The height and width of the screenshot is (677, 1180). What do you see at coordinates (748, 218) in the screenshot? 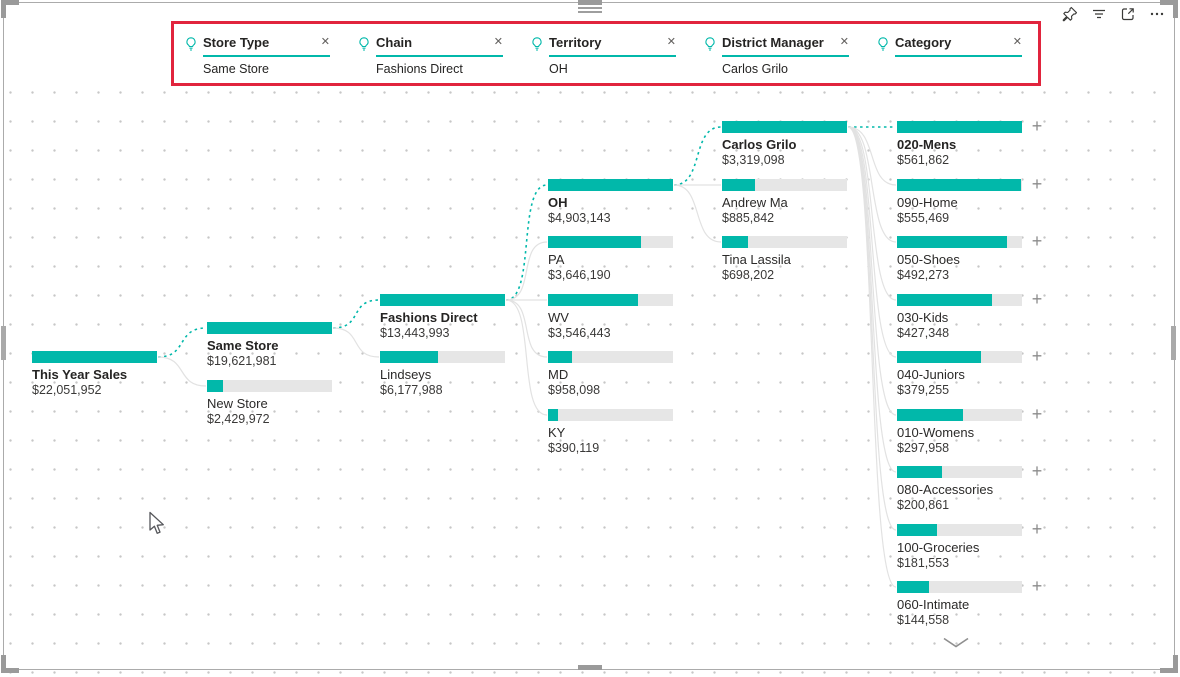
I see `node-value: $885,842` at bounding box center [748, 218].